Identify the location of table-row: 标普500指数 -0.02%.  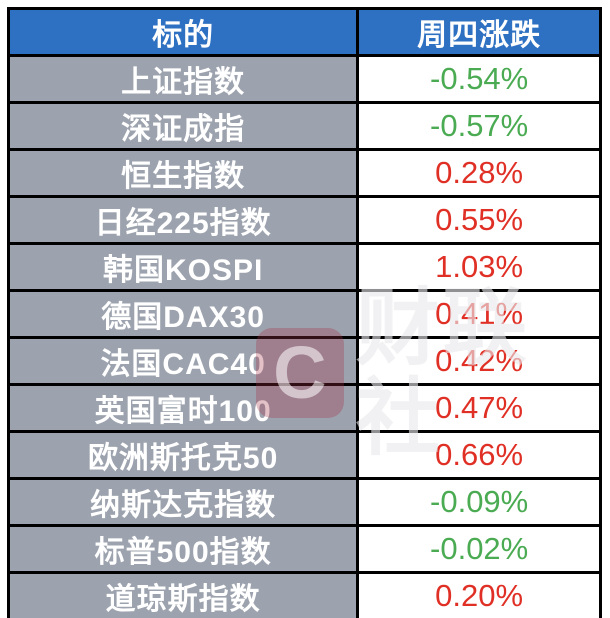
(304, 549).